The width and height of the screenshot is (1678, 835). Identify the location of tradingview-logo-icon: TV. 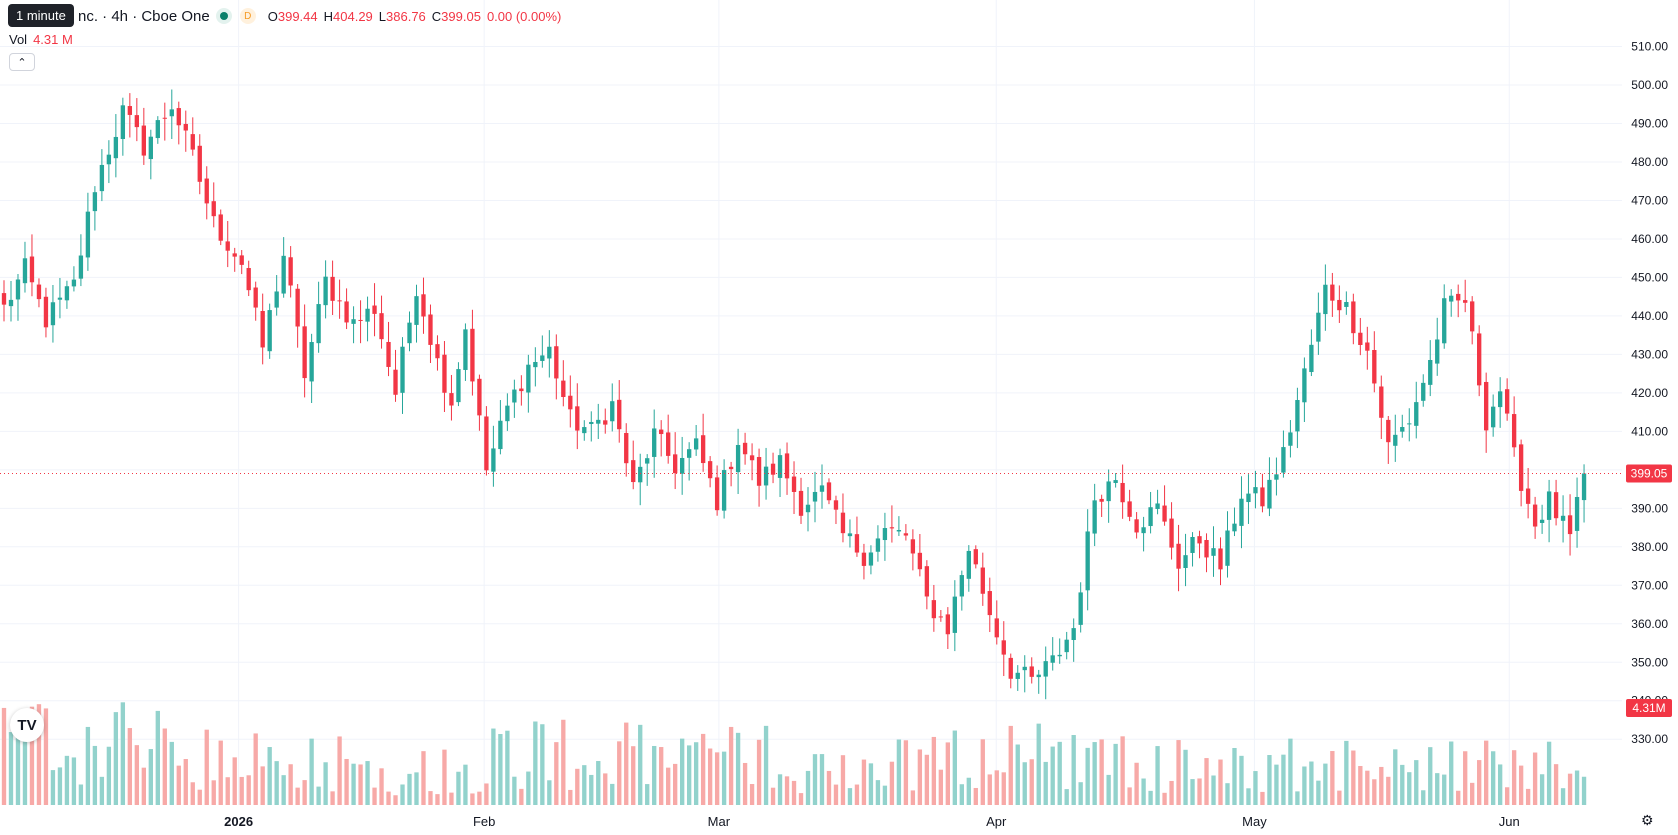
(27, 725).